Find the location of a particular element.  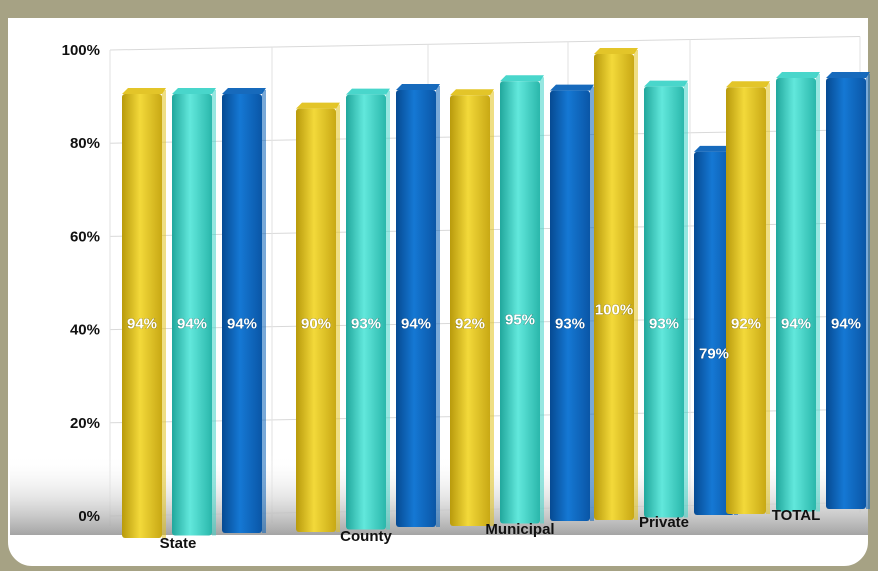

category-label: State is located at coordinates (178, 543).